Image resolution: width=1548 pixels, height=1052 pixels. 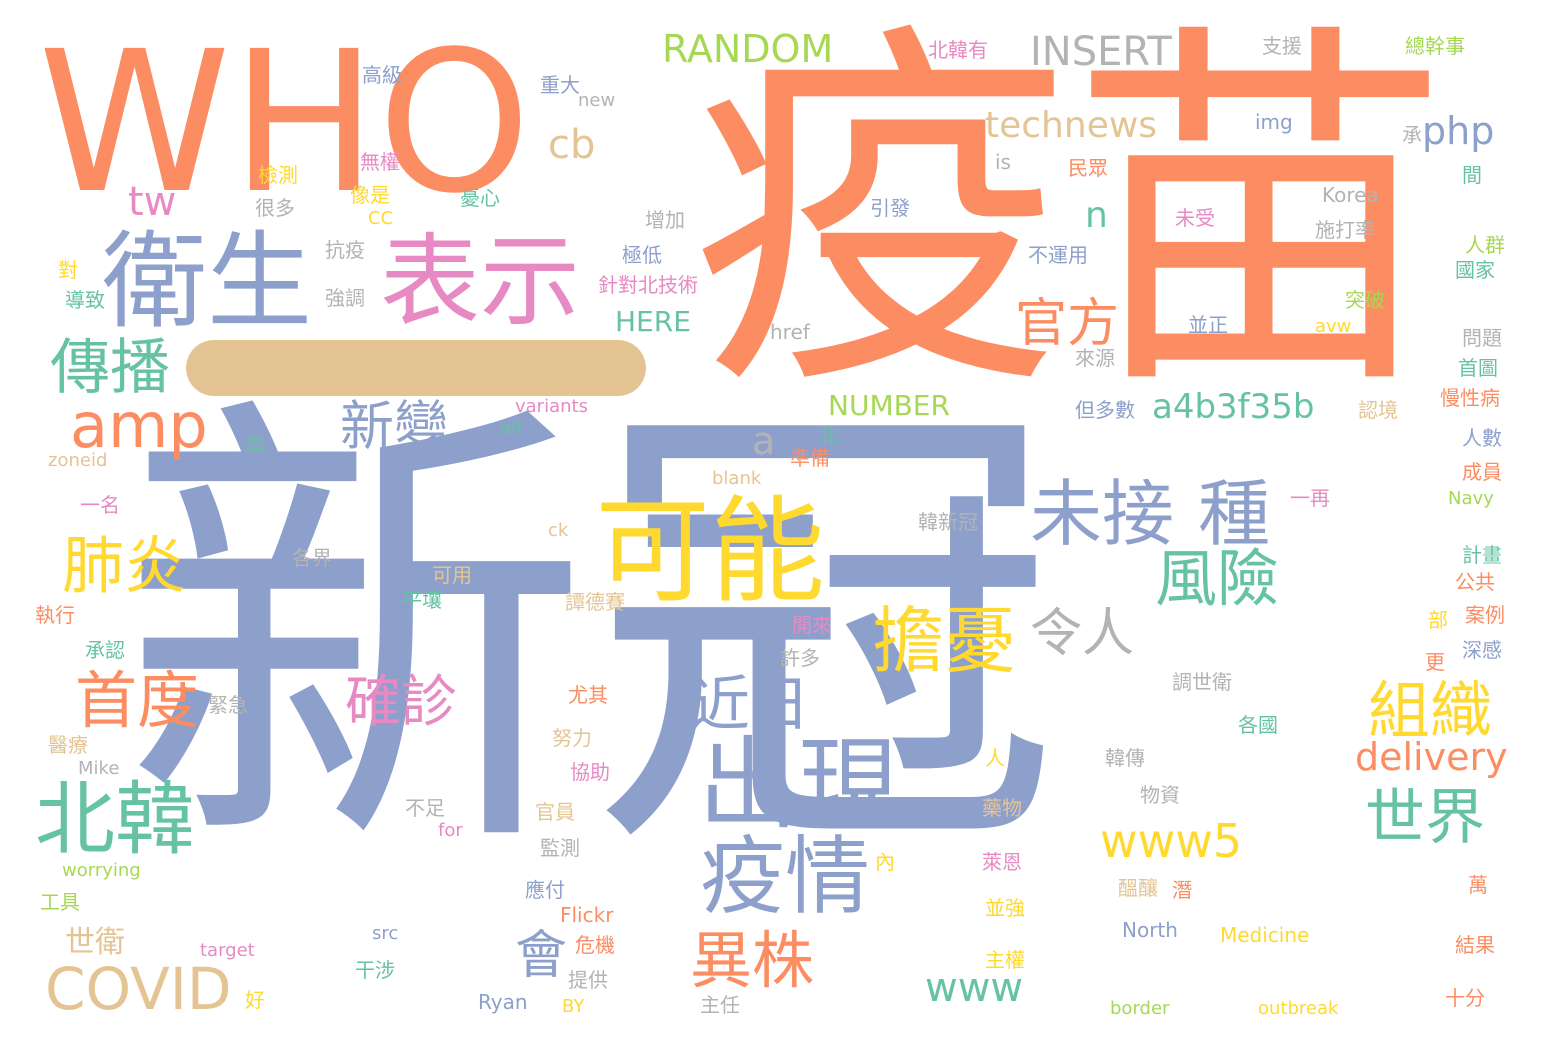 I want to click on word-buyunyong: 不運用, so click(x=1058, y=255).